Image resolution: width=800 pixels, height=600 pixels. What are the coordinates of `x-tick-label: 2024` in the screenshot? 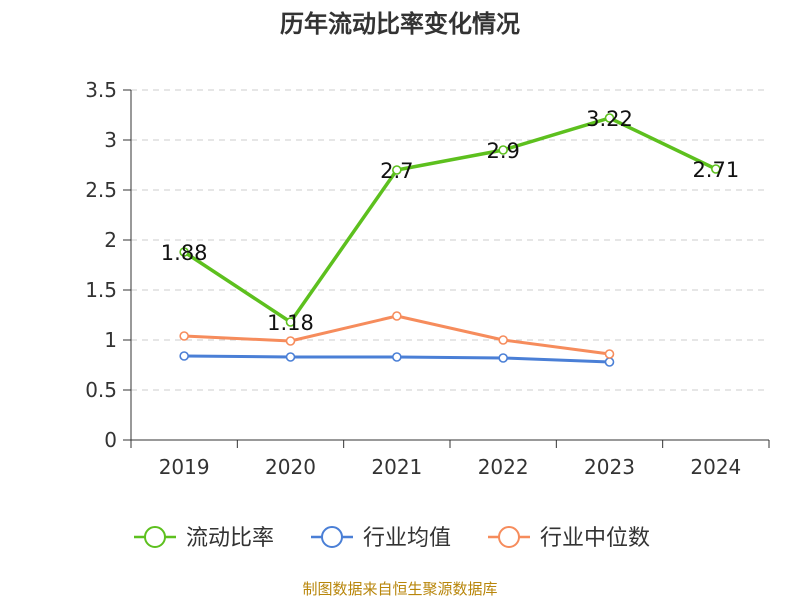 It's located at (715, 467).